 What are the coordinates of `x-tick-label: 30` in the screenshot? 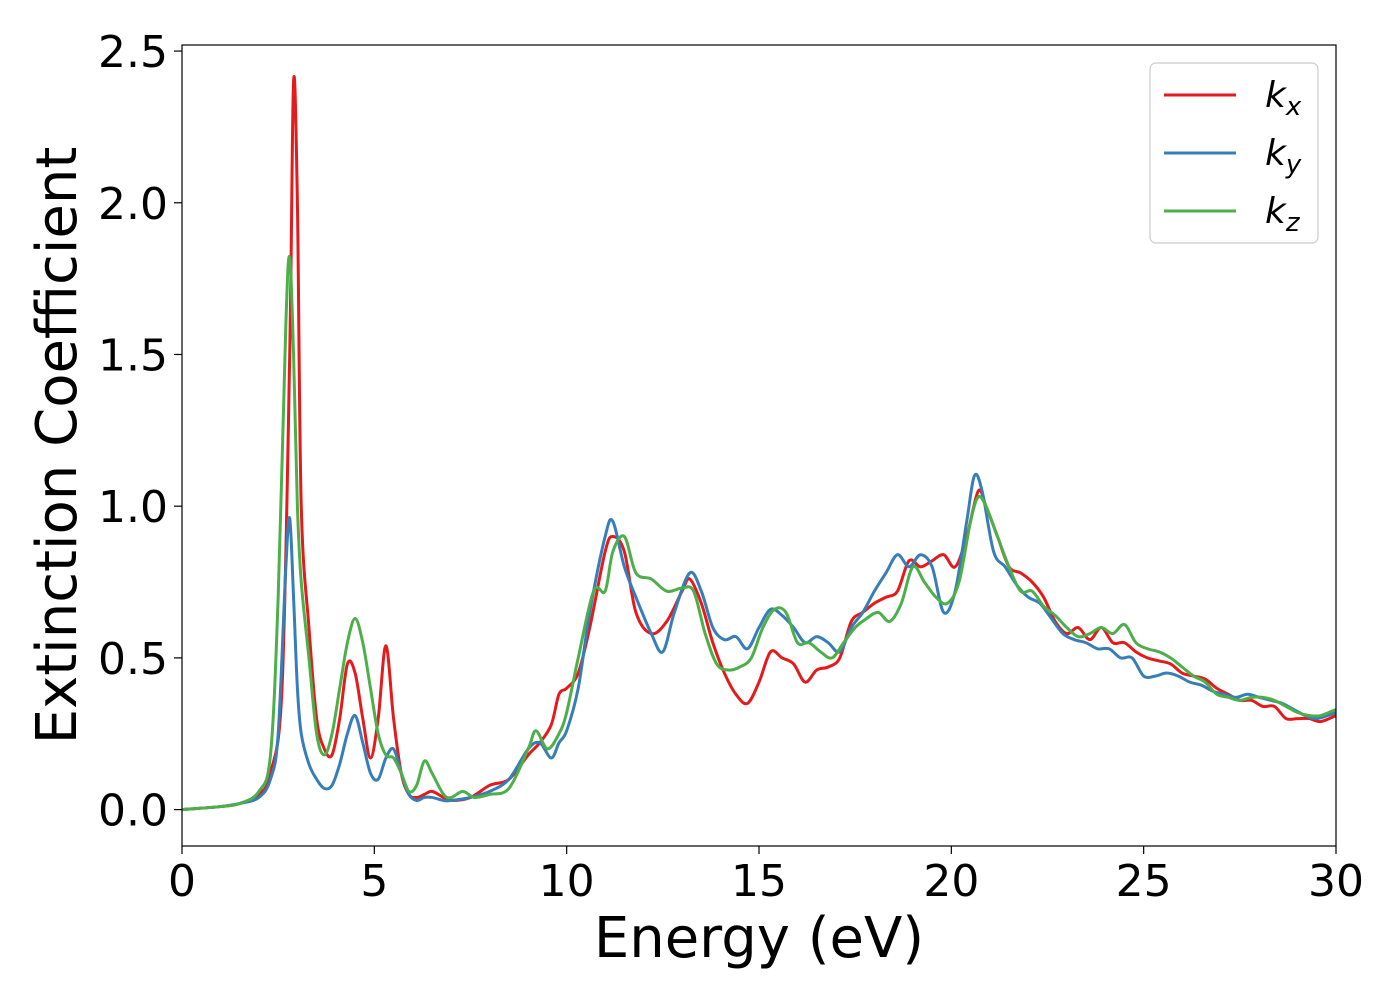 It's located at (1336, 881).